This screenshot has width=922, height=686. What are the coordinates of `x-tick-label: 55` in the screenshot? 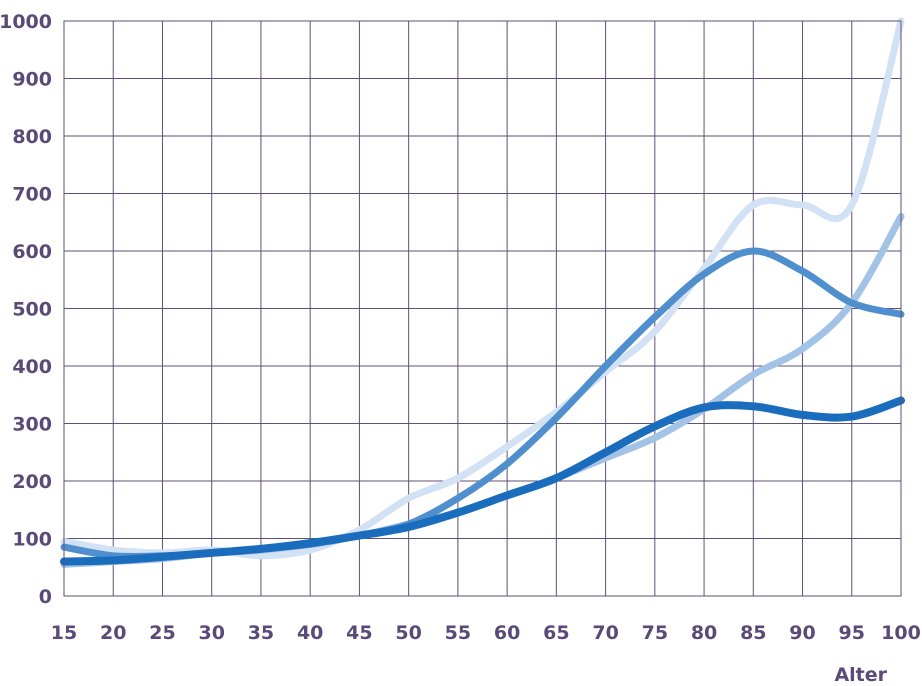 It's located at (458, 633).